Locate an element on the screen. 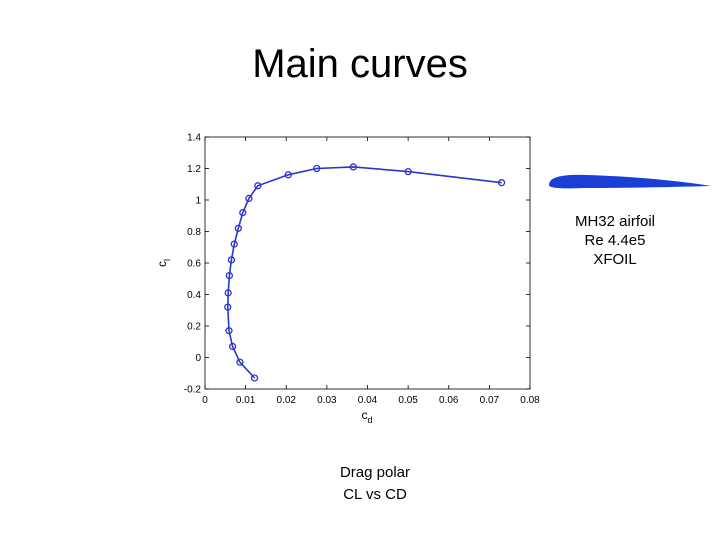 This screenshot has width=720, height=540. airfoil-caption-line: Re 4.4e5 is located at coordinates (615, 240).